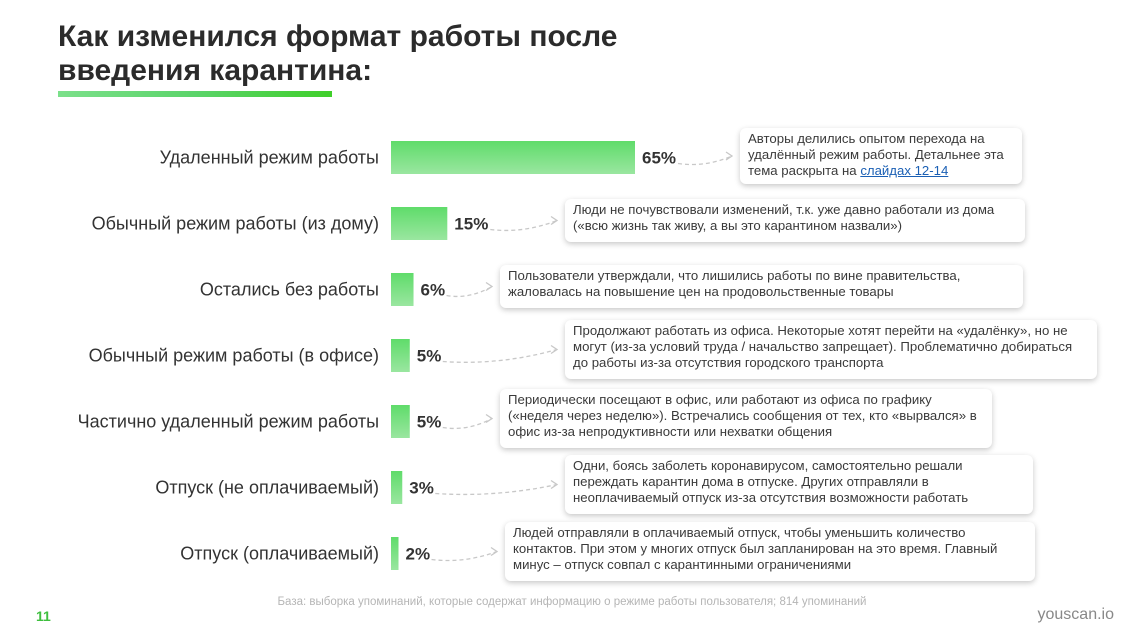 The height and width of the screenshot is (642, 1144). I want to click on value-label: 2%, so click(418, 554).